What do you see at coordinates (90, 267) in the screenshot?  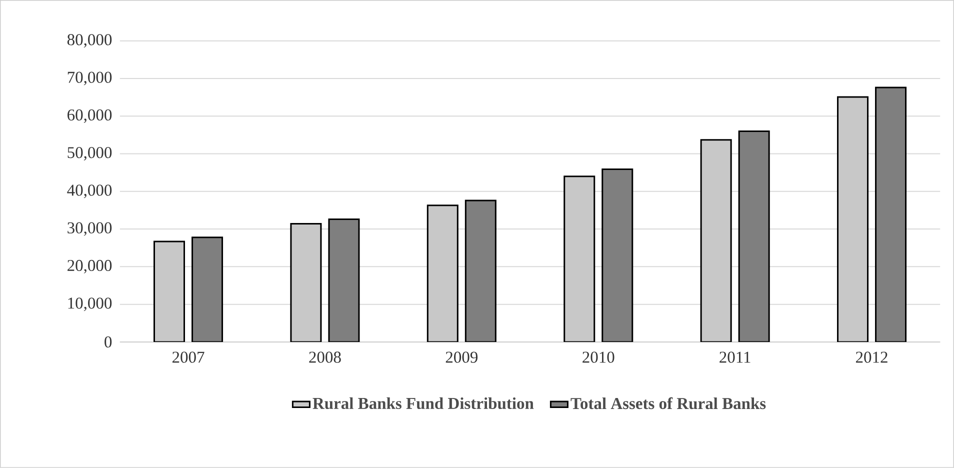 I see `y-tick-label: 20,000` at bounding box center [90, 267].